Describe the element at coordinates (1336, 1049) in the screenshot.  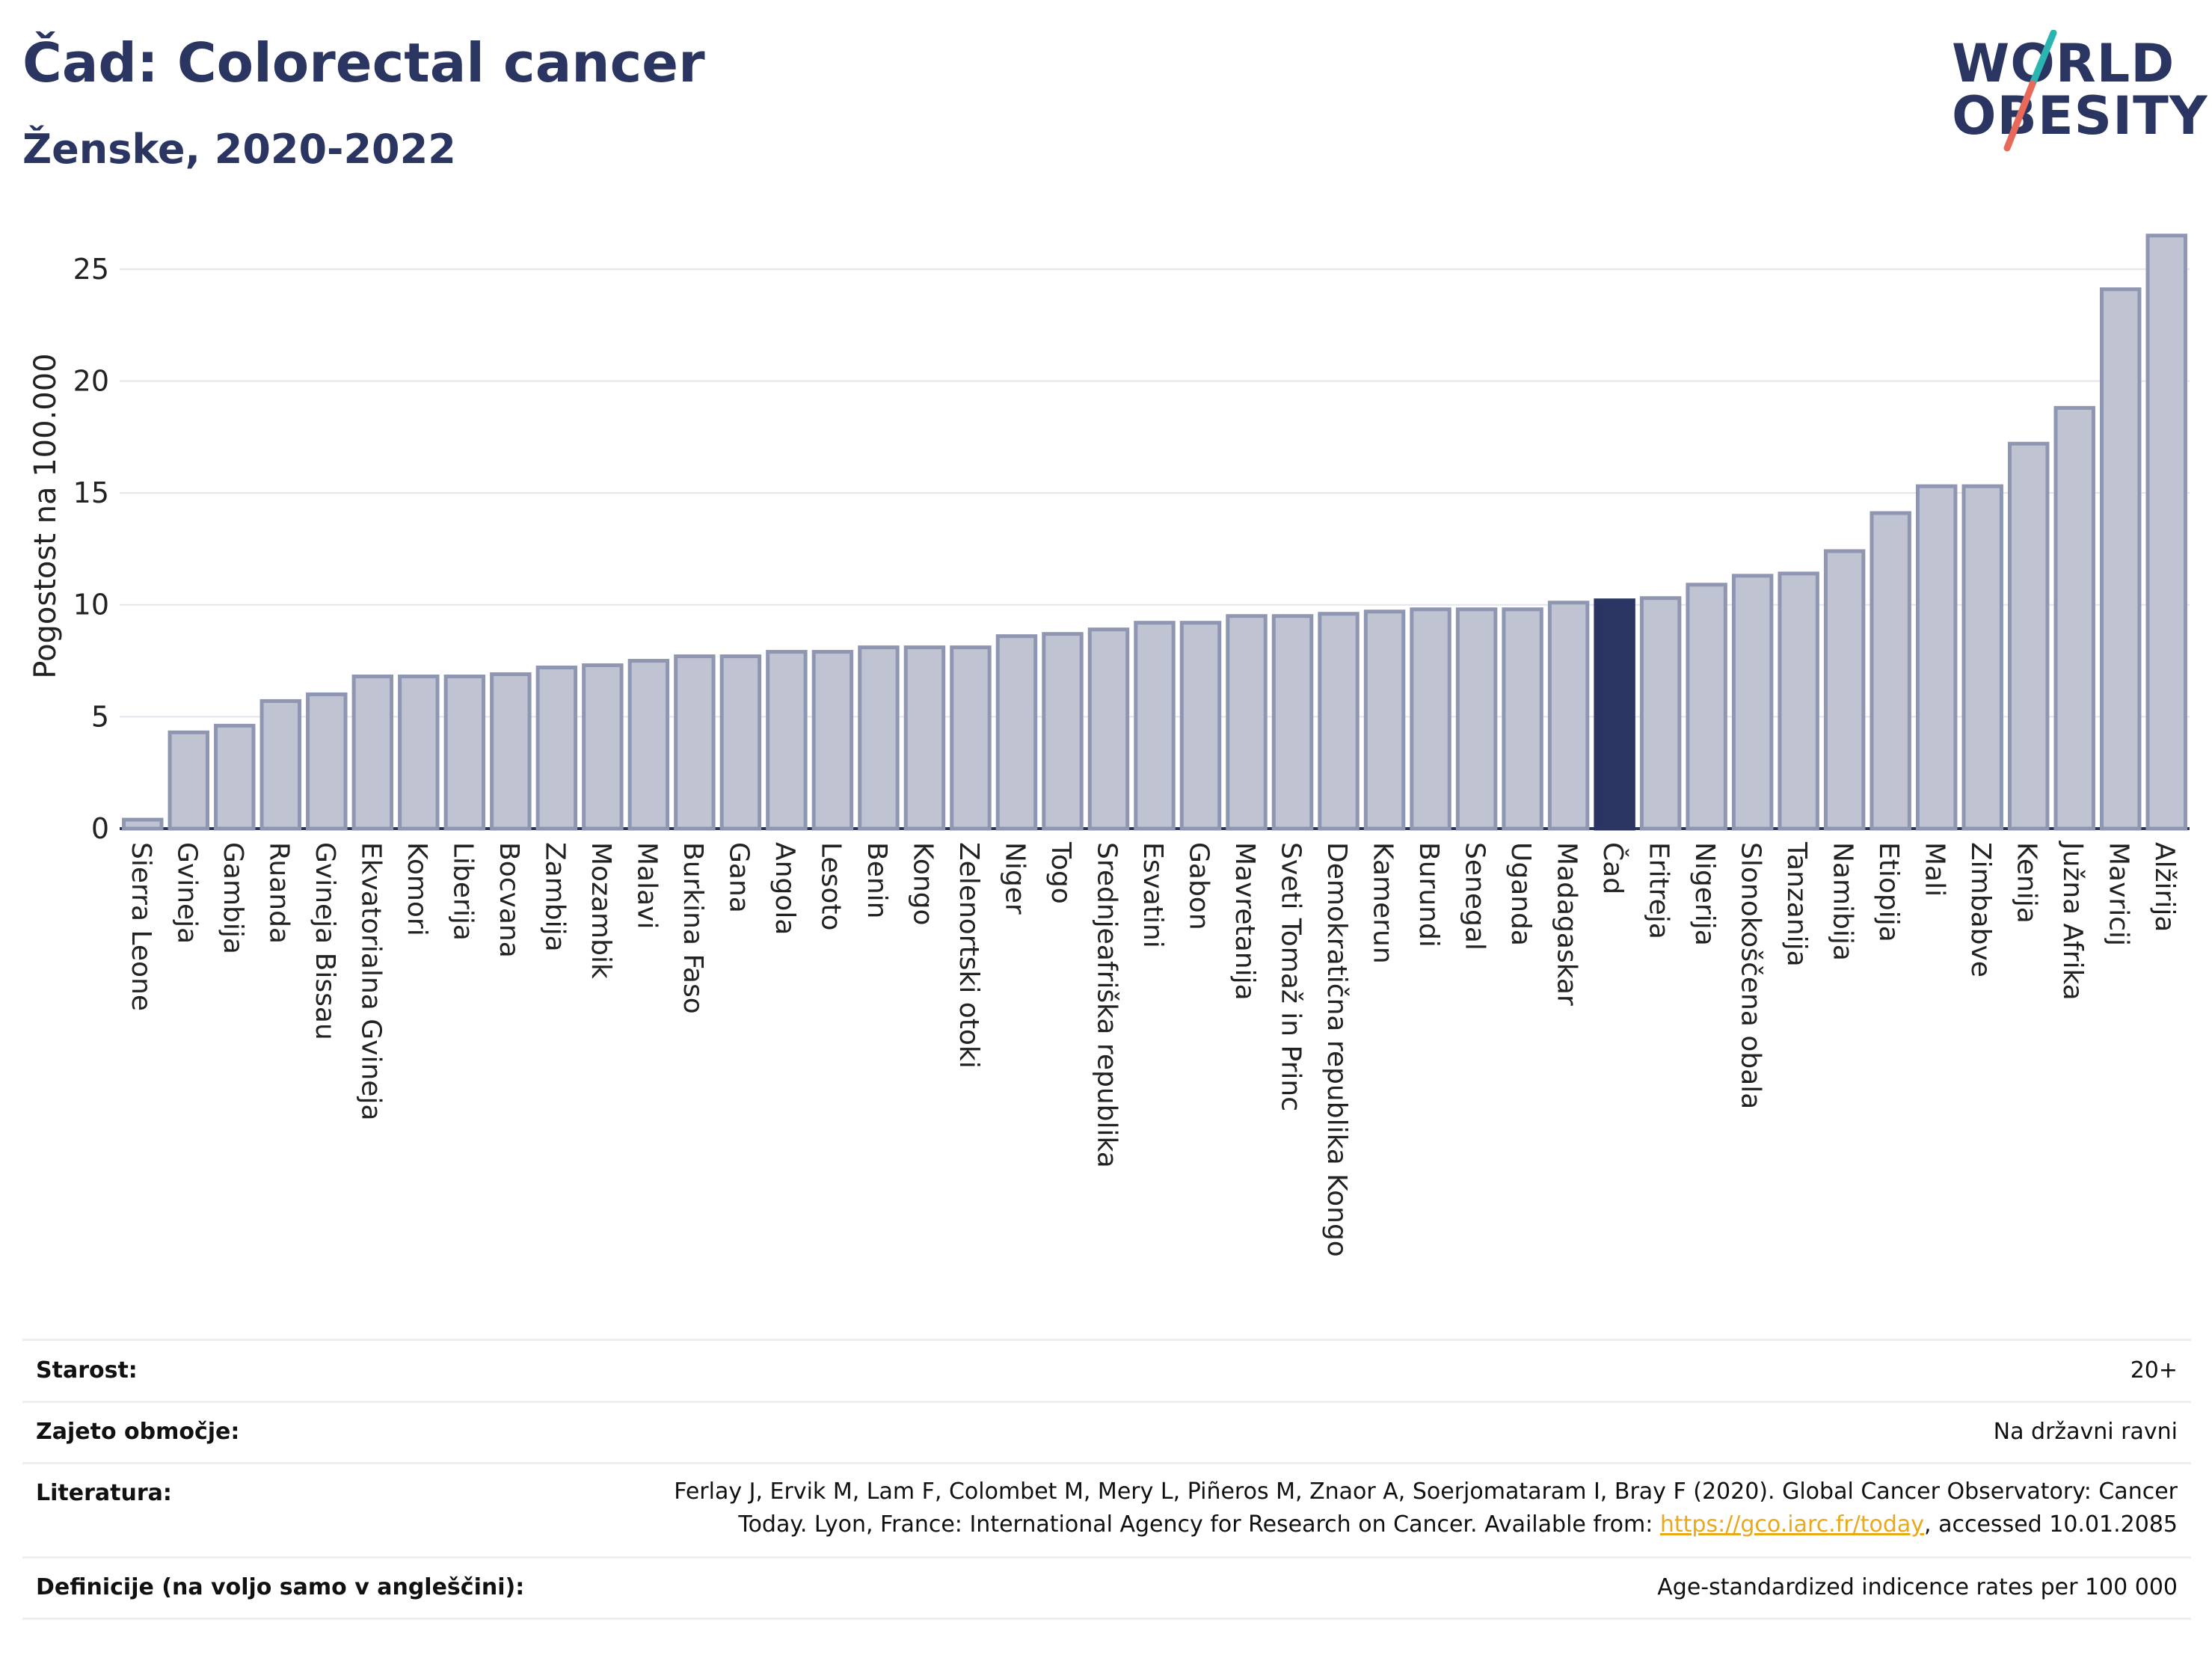
I see `x-tick-label: Demokratična republika Kongo` at that location.